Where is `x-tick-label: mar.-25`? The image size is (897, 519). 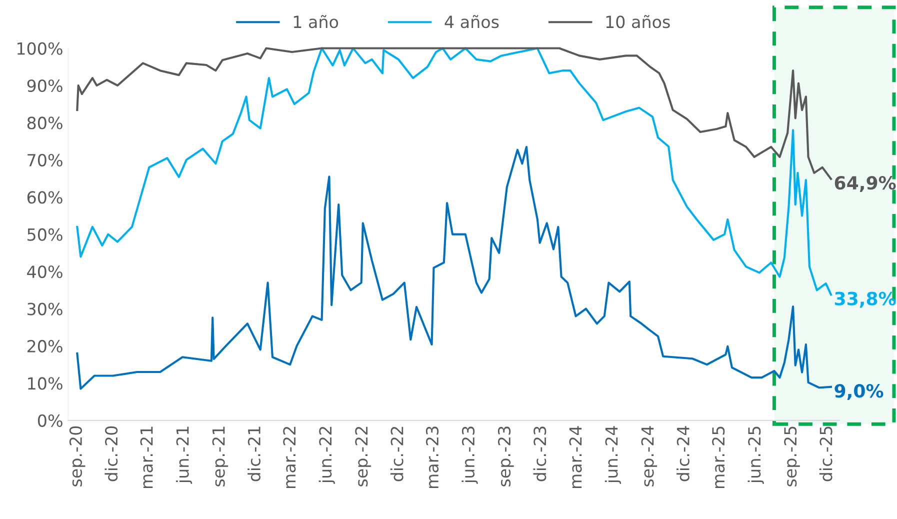
x-tick-label: mar.-25 is located at coordinates (718, 457).